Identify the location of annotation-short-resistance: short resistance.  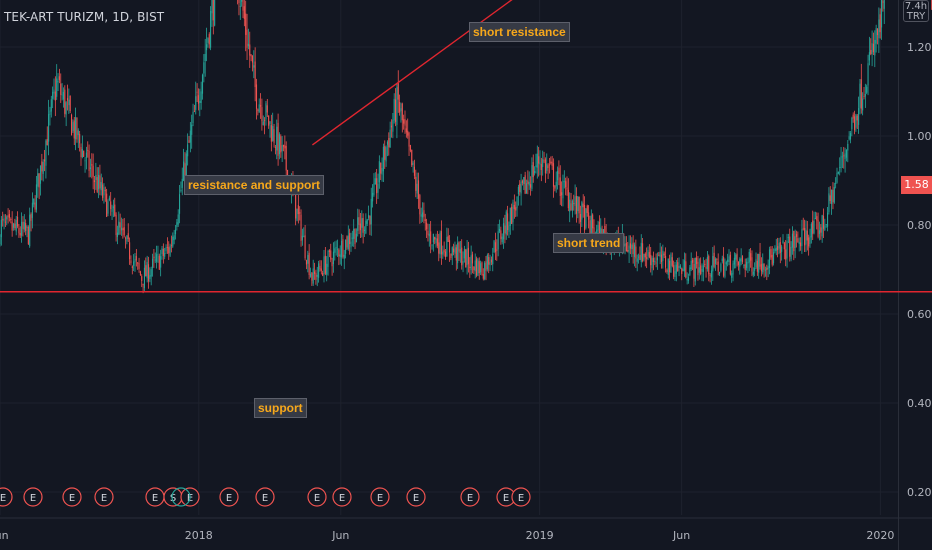
(519, 32).